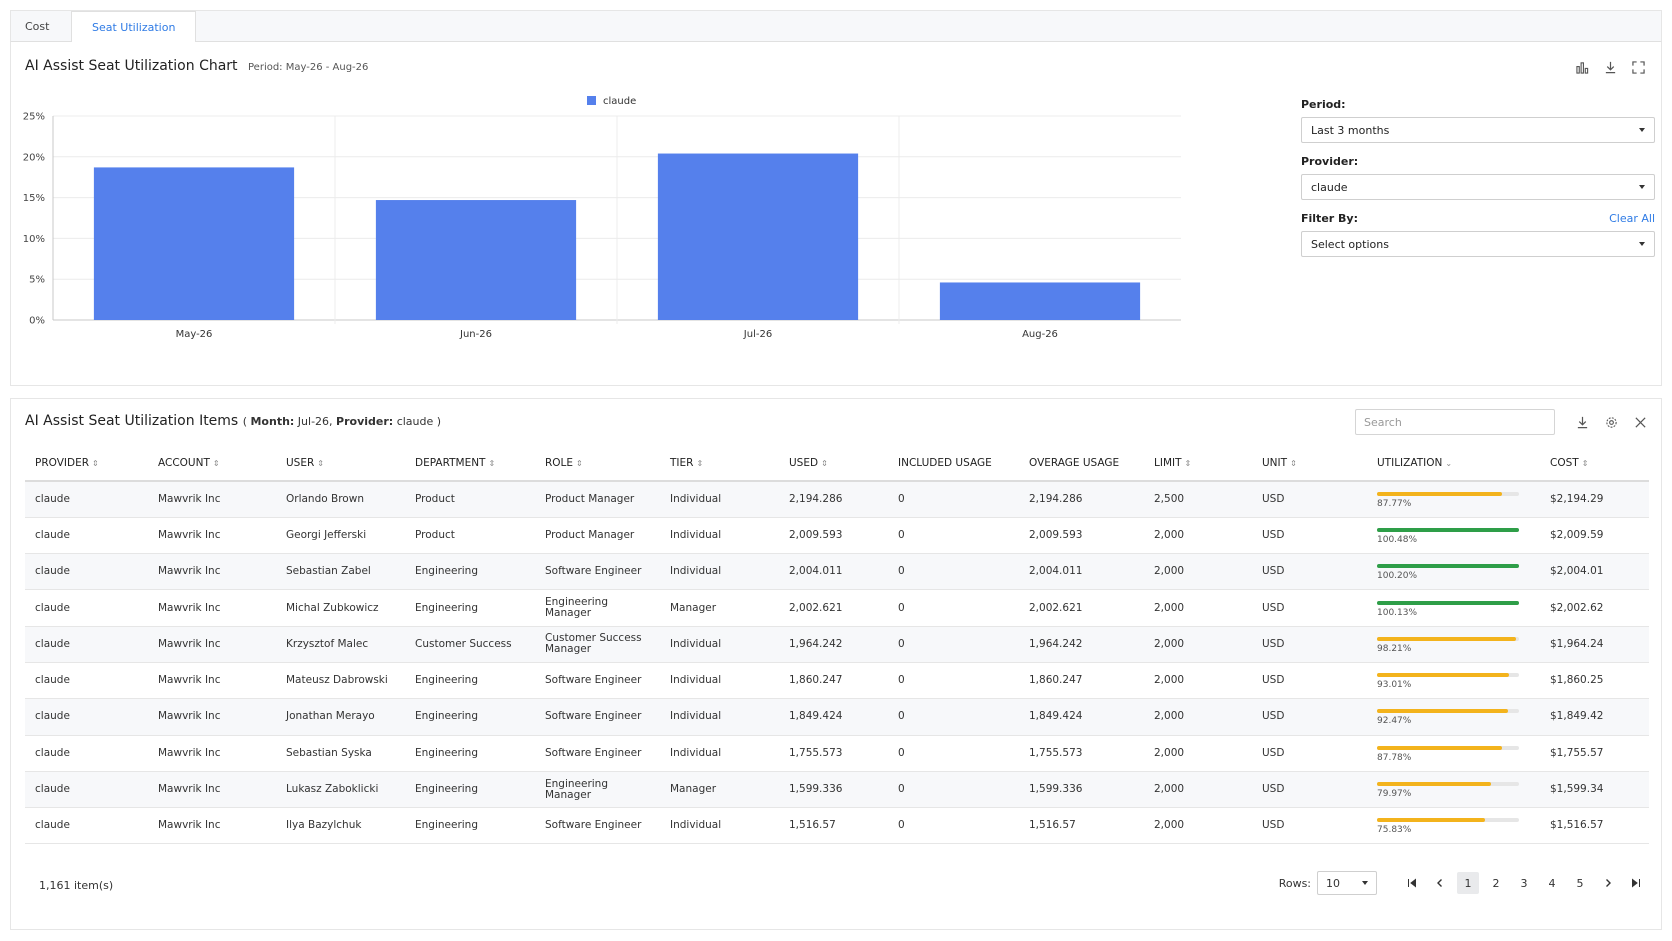 The height and width of the screenshot is (941, 1672). What do you see at coordinates (1638, 67) in the screenshot?
I see `fullscreen-icon` at bounding box center [1638, 67].